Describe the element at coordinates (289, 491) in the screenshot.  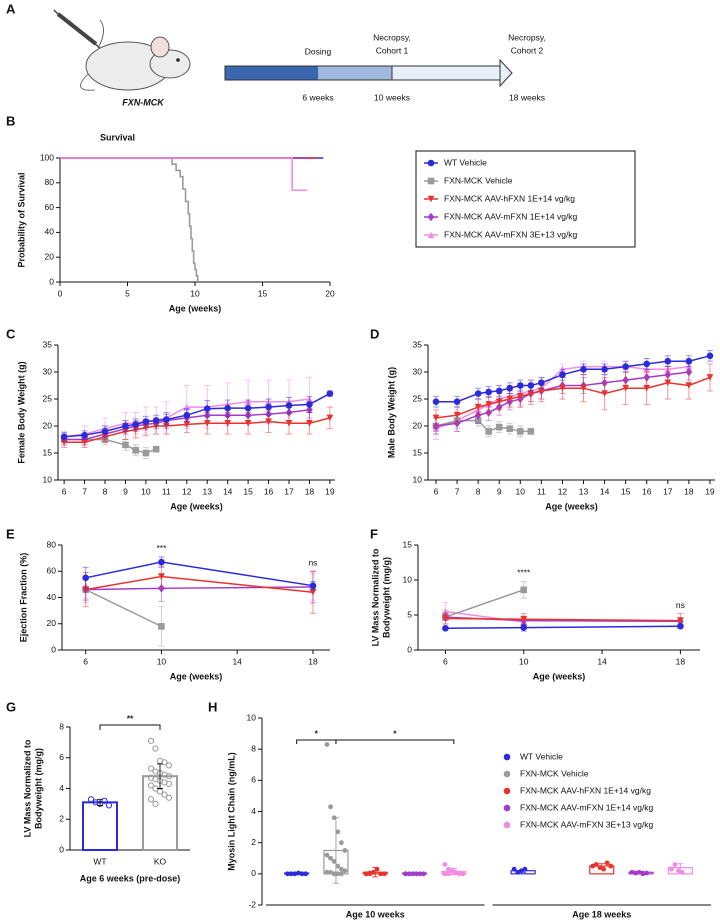
I see `x-tick-label: 17` at that location.